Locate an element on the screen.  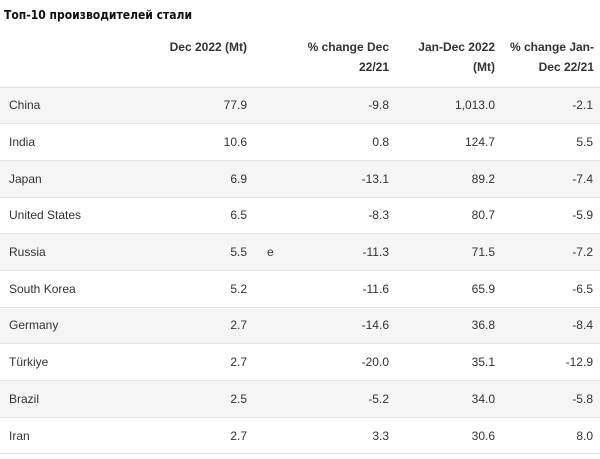
jan-dec-2022-cell: 34.0 is located at coordinates (448, 399).